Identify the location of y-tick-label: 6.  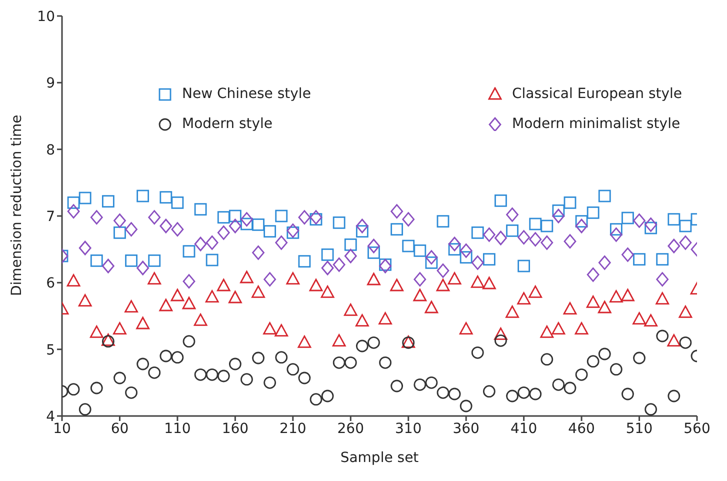
(51, 284).